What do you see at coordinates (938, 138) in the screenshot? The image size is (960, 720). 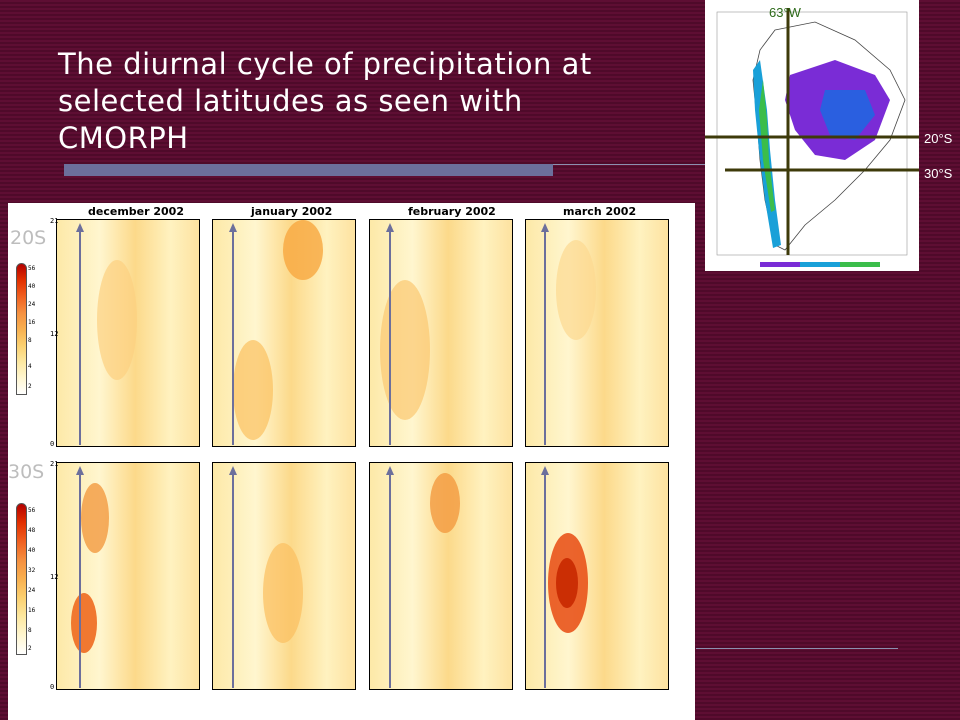 I see `lat-label-20s: 20°S` at bounding box center [938, 138].